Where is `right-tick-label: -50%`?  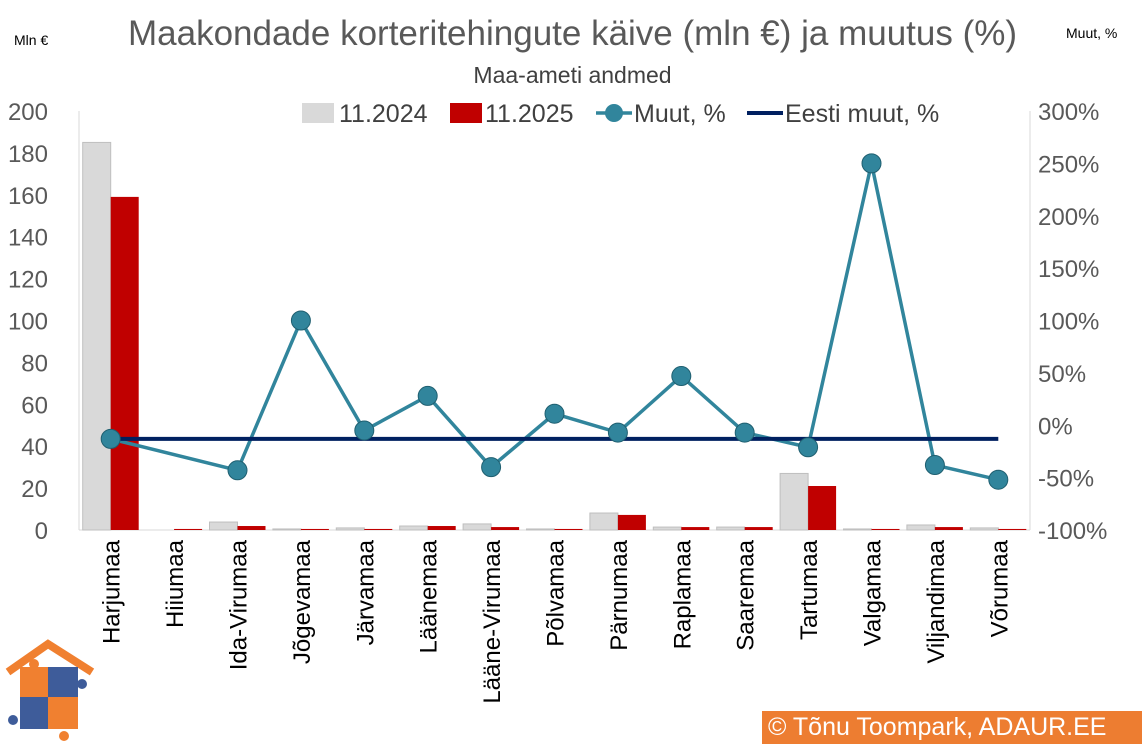 right-tick-label: -50% is located at coordinates (1066, 479).